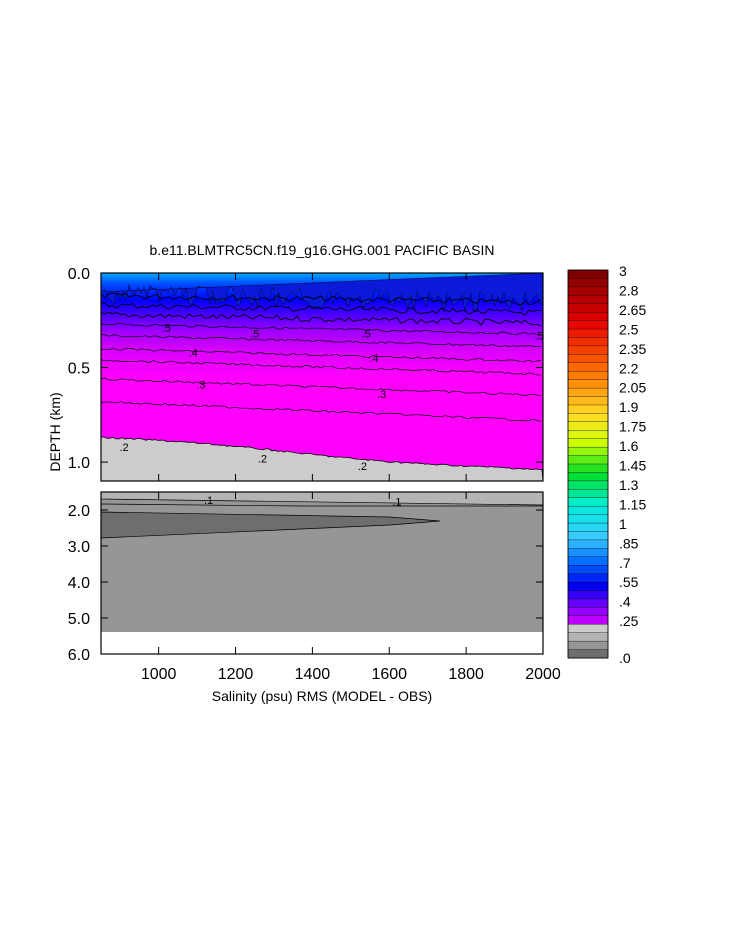 This screenshot has height=945, width=733. Describe the element at coordinates (466, 674) in the screenshot. I see `x-tick-label: 1800` at that location.